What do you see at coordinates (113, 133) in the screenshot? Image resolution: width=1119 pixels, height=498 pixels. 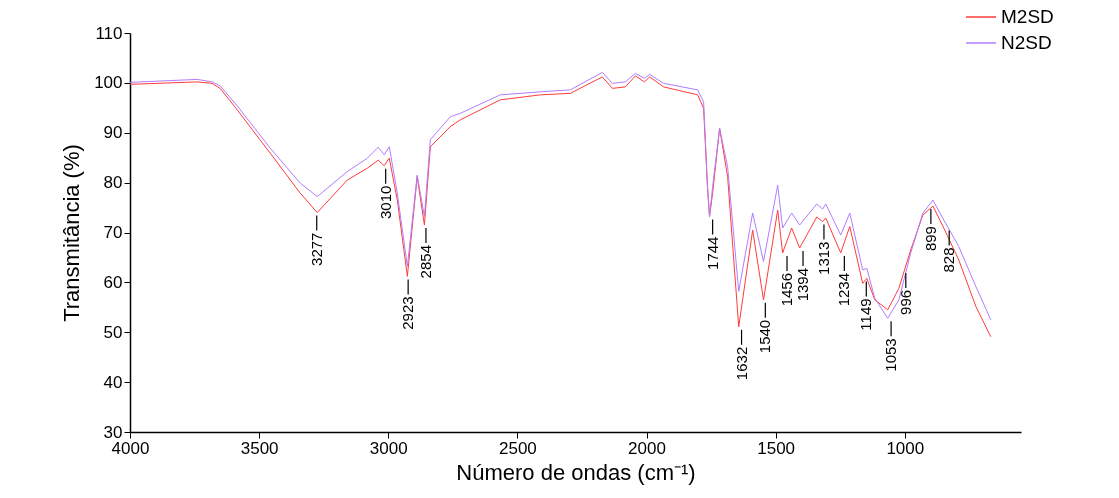 I see `y-tick-label: 90` at bounding box center [113, 133].